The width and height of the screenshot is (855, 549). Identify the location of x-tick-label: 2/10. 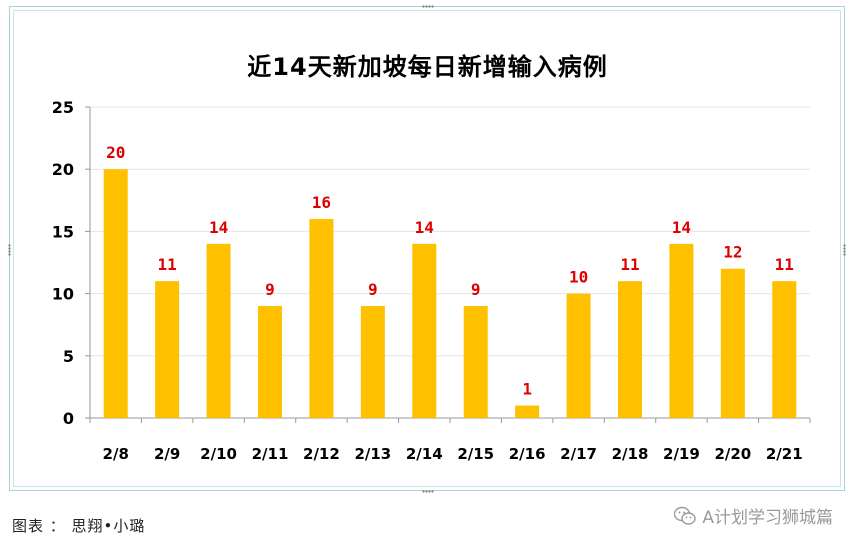
(218, 454).